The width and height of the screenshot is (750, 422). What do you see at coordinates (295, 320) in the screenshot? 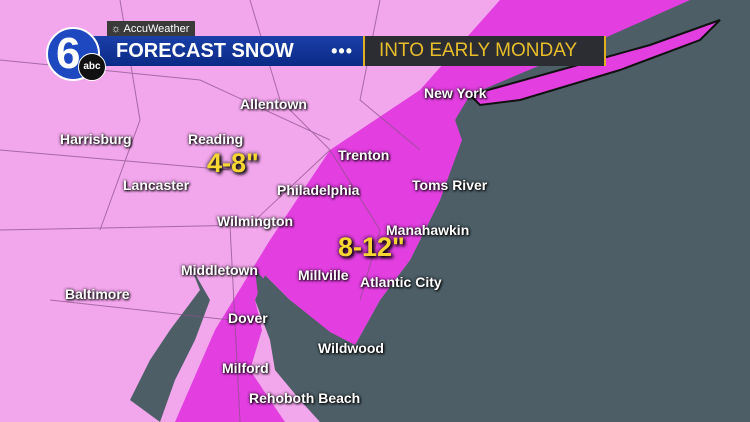
I see `delaware-bay` at bounding box center [295, 320].